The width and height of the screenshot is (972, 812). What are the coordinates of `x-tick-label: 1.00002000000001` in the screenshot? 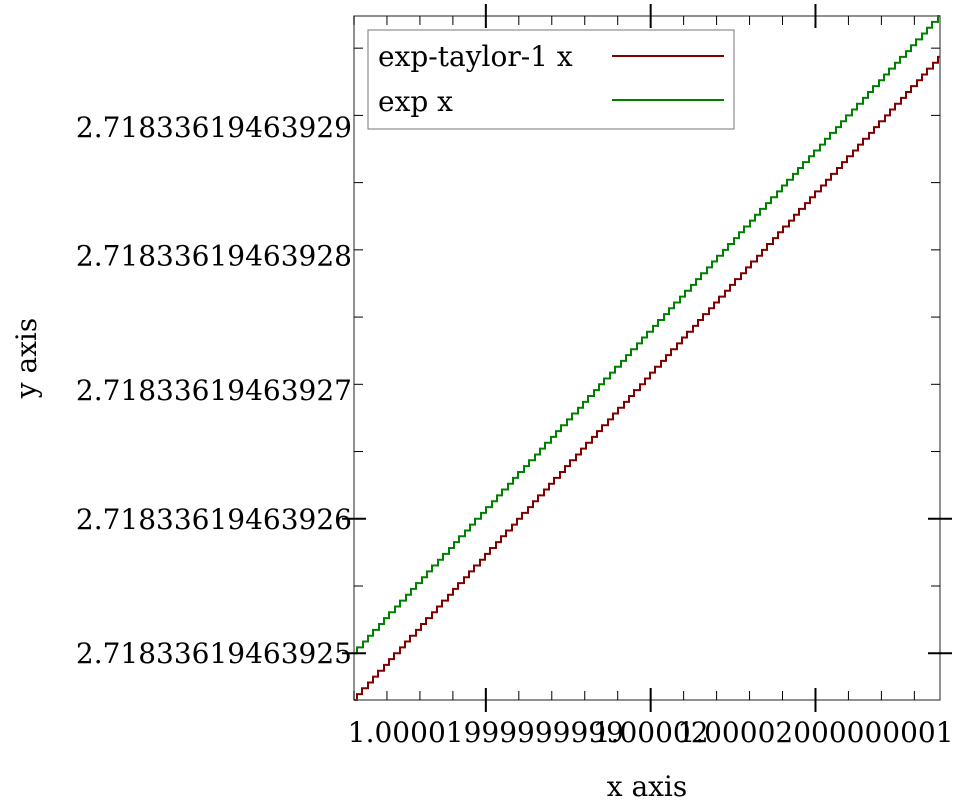 It's located at (815, 732).